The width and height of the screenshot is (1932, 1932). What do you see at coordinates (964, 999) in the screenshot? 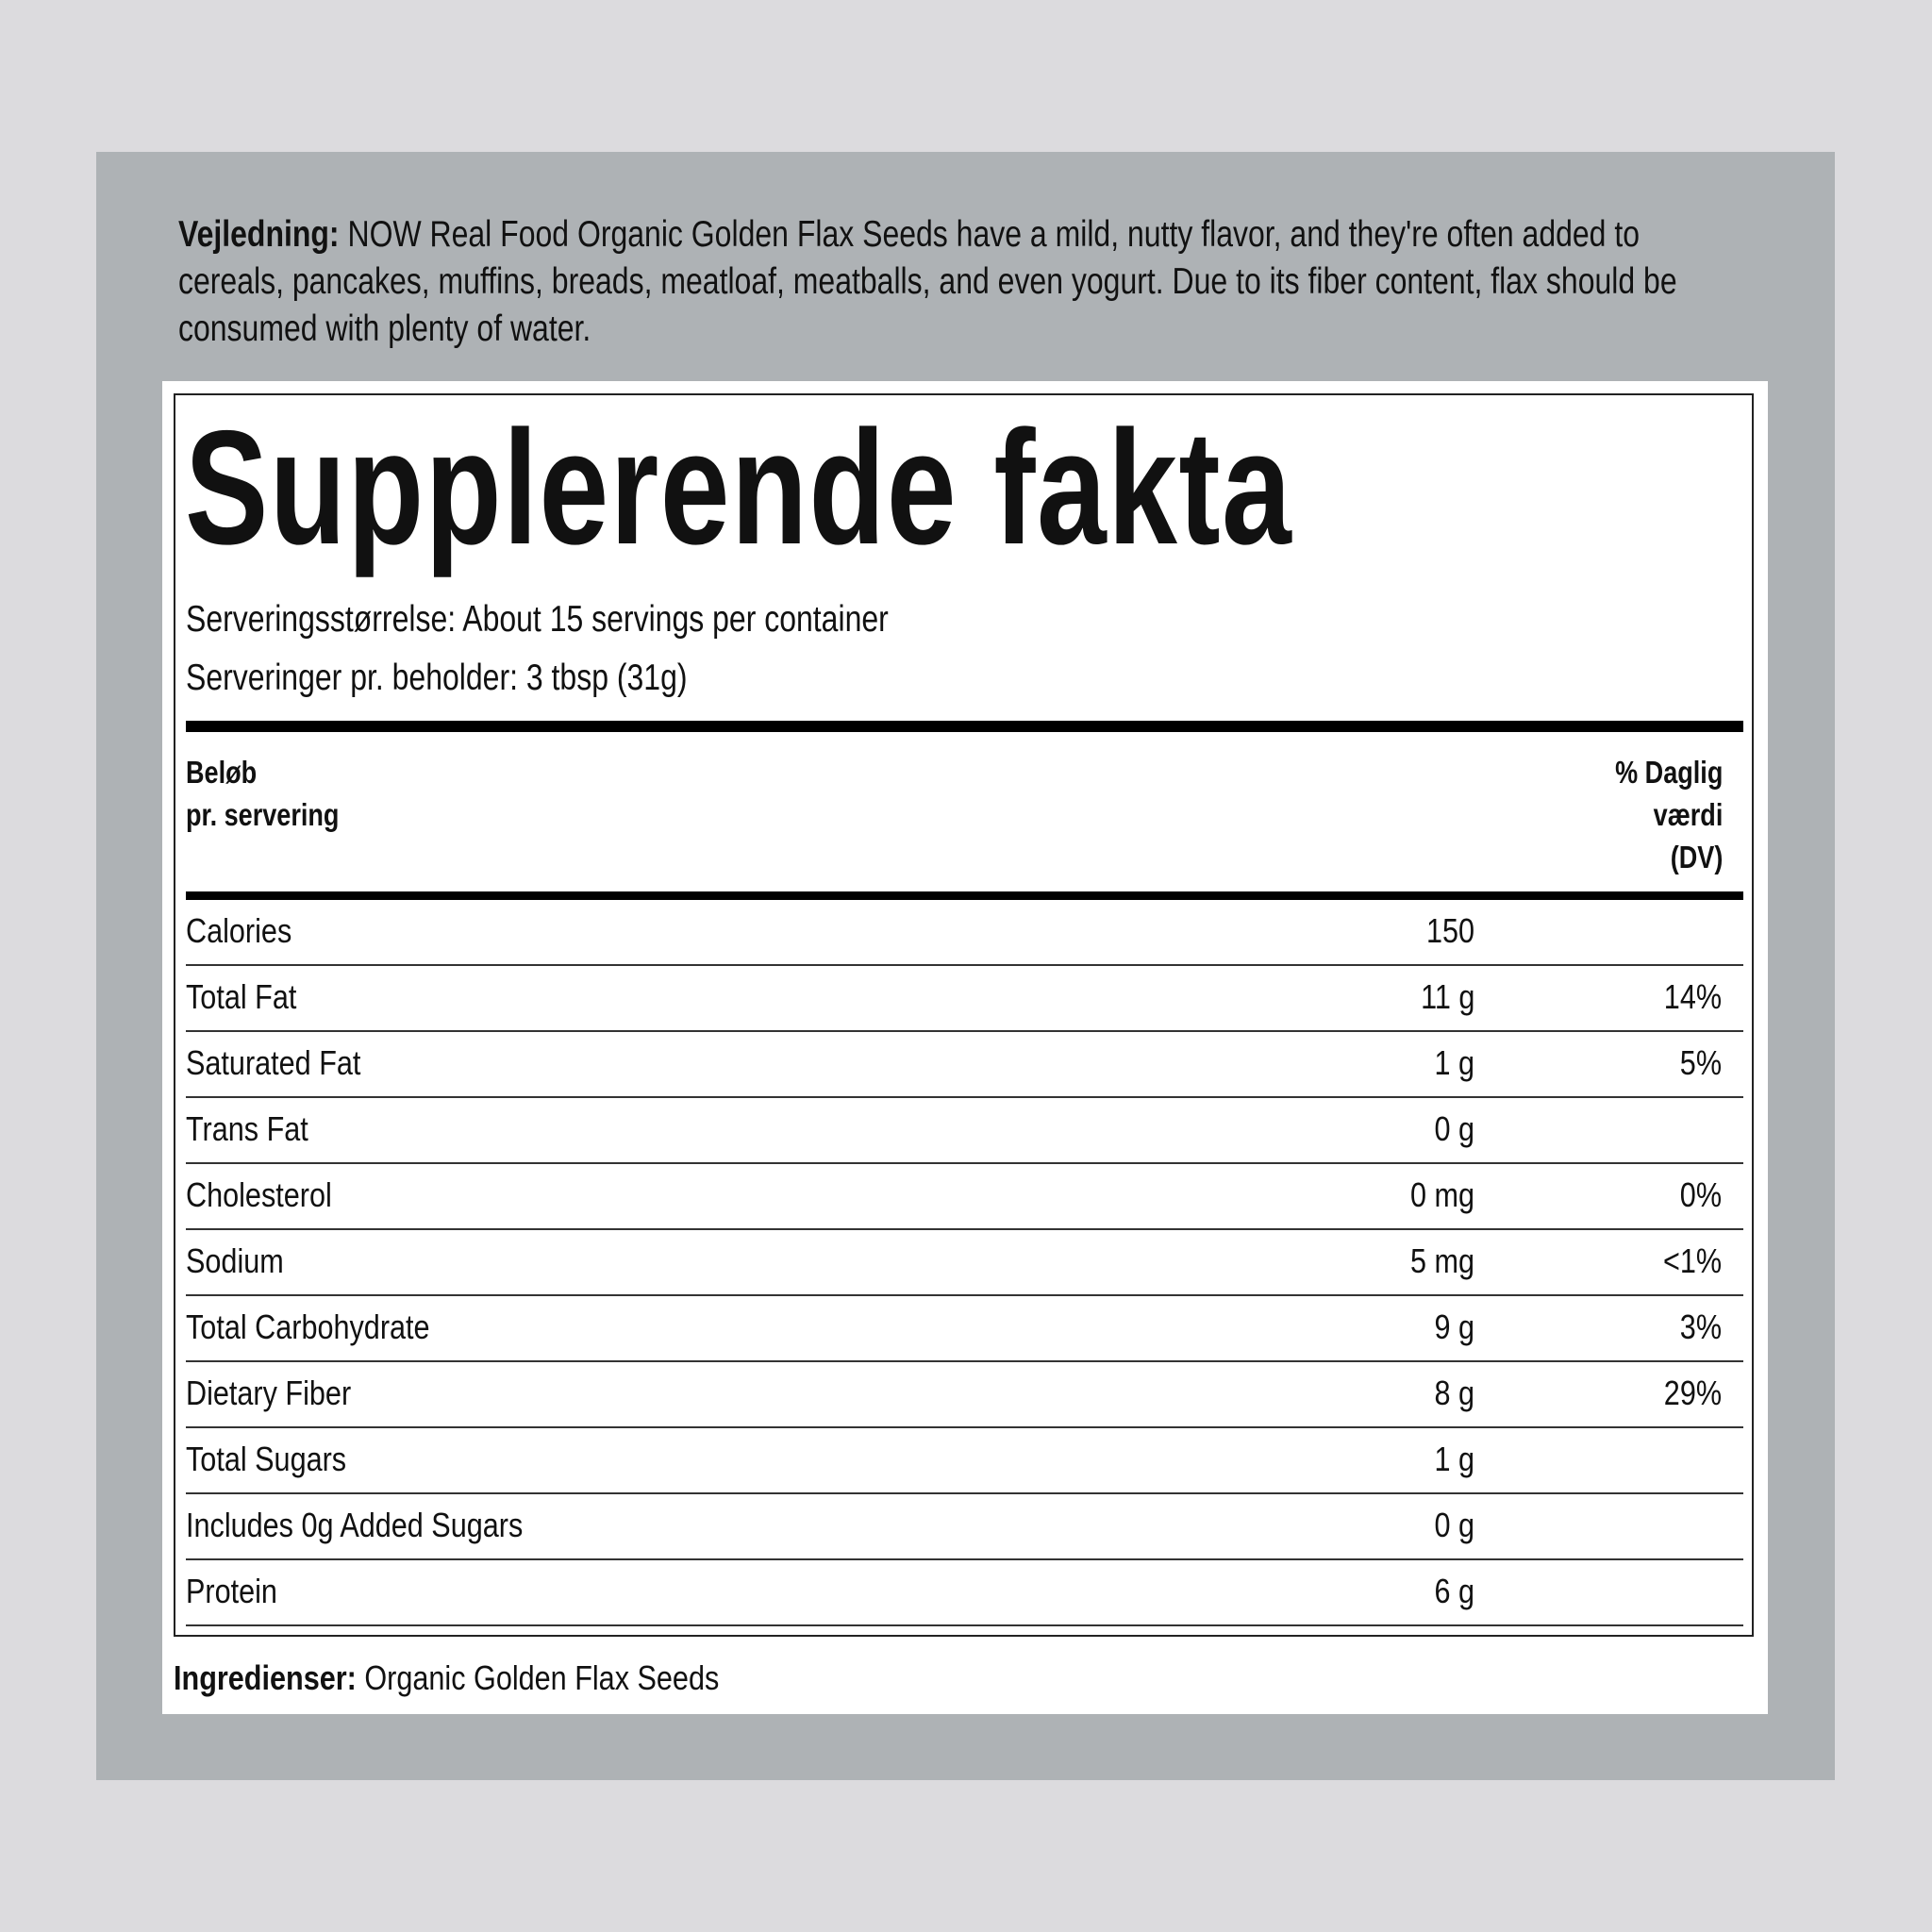
I see `table-row: Total Fat 11 g 14%` at bounding box center [964, 999].